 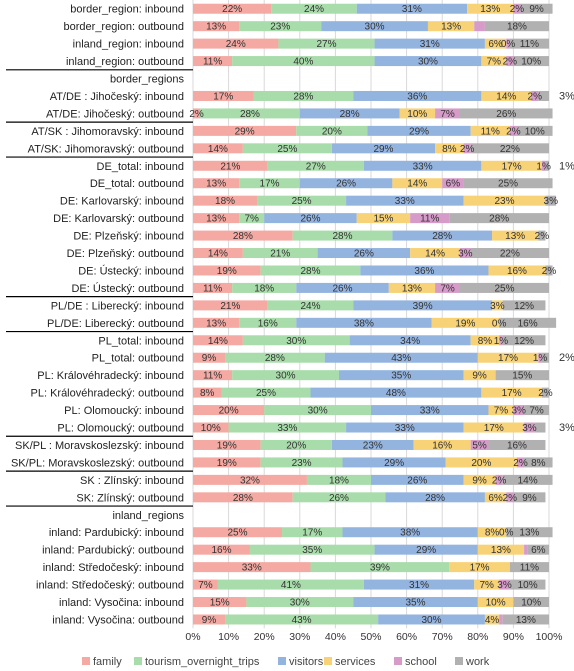 I want to click on category-label: inland: Středočeský: inbound, so click(x=113, y=568).